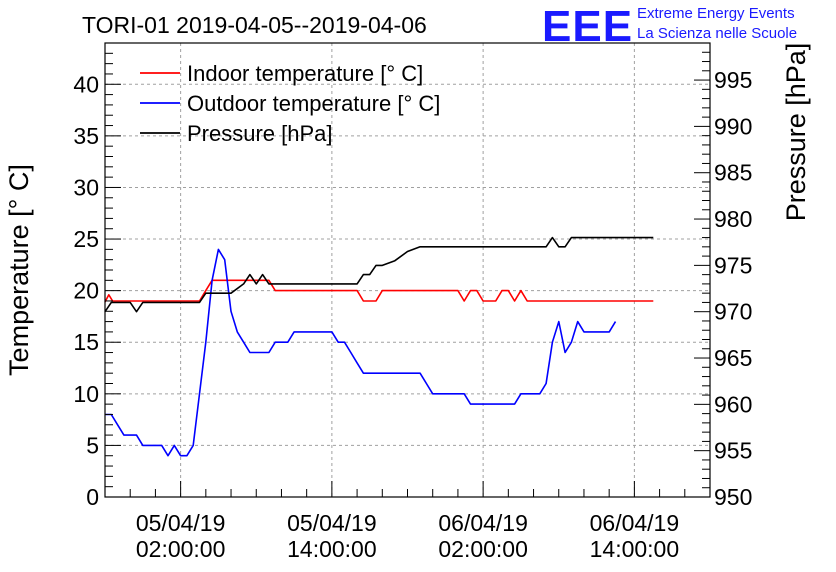 The image size is (836, 572). I want to click on chart-title: TORI-01 2019-04-05--2019-04-06, so click(254, 25).